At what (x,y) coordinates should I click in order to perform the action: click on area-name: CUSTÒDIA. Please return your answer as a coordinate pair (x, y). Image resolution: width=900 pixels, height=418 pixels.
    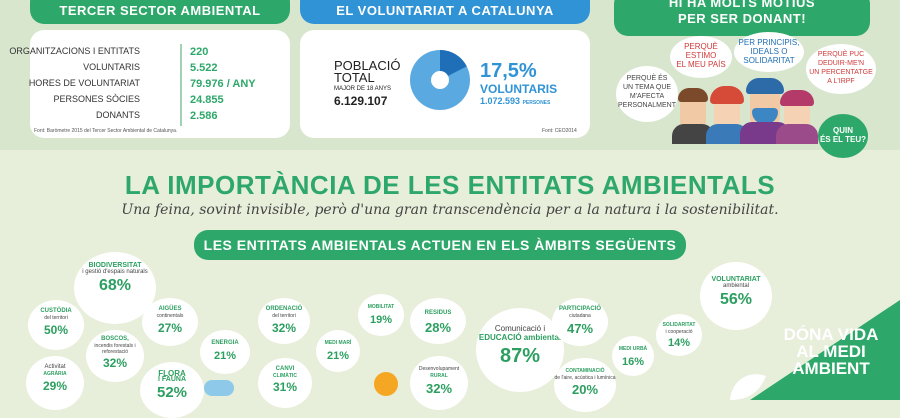
    Looking at the image, I should click on (56, 311).